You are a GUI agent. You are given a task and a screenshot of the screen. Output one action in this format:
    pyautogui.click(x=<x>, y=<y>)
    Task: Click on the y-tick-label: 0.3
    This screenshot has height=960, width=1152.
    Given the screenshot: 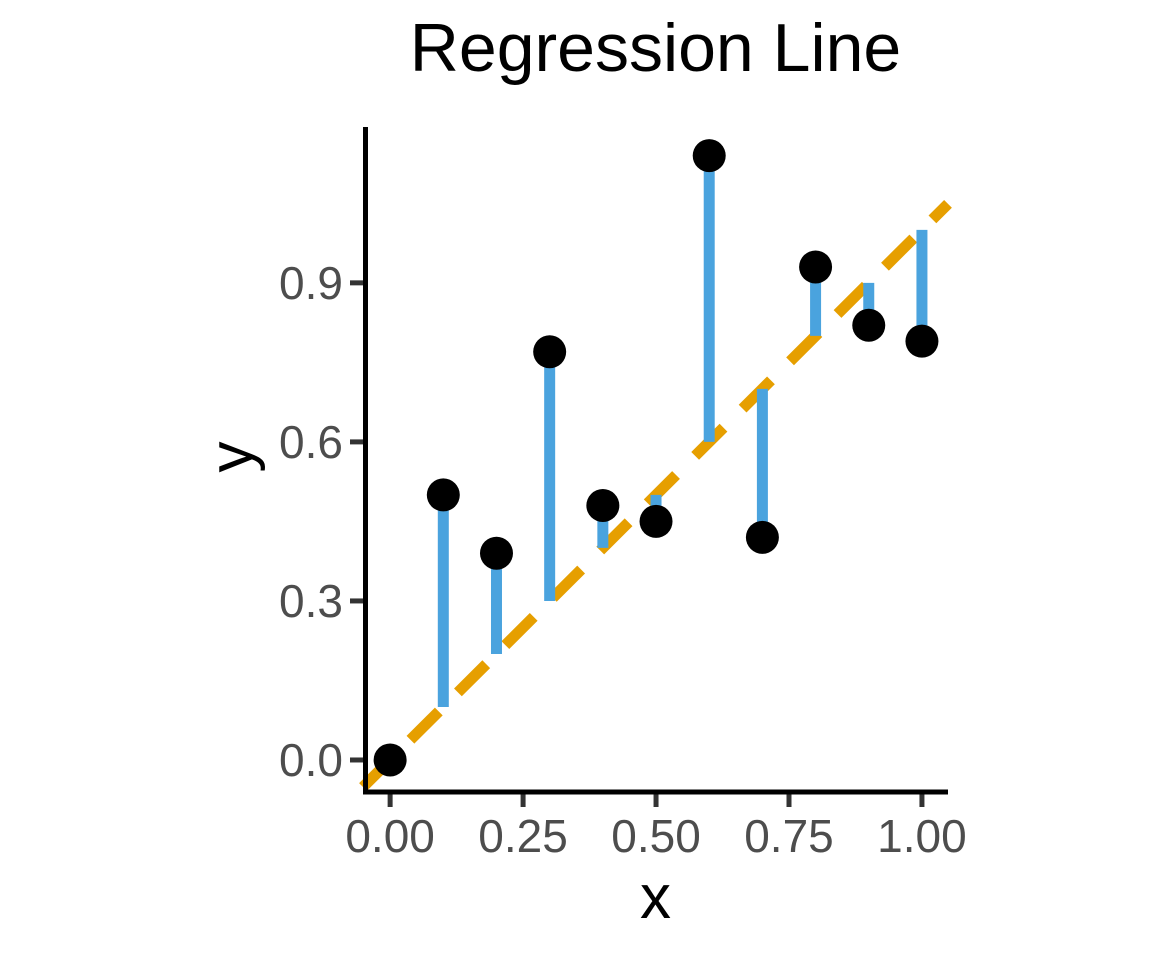 What is the action you would take?
    pyautogui.click(x=311, y=601)
    